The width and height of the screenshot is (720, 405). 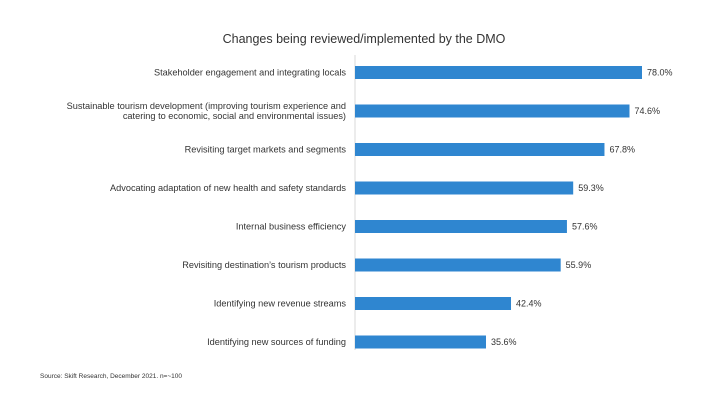 What do you see at coordinates (660, 73) in the screenshot?
I see `value-label-0: 78.0%` at bounding box center [660, 73].